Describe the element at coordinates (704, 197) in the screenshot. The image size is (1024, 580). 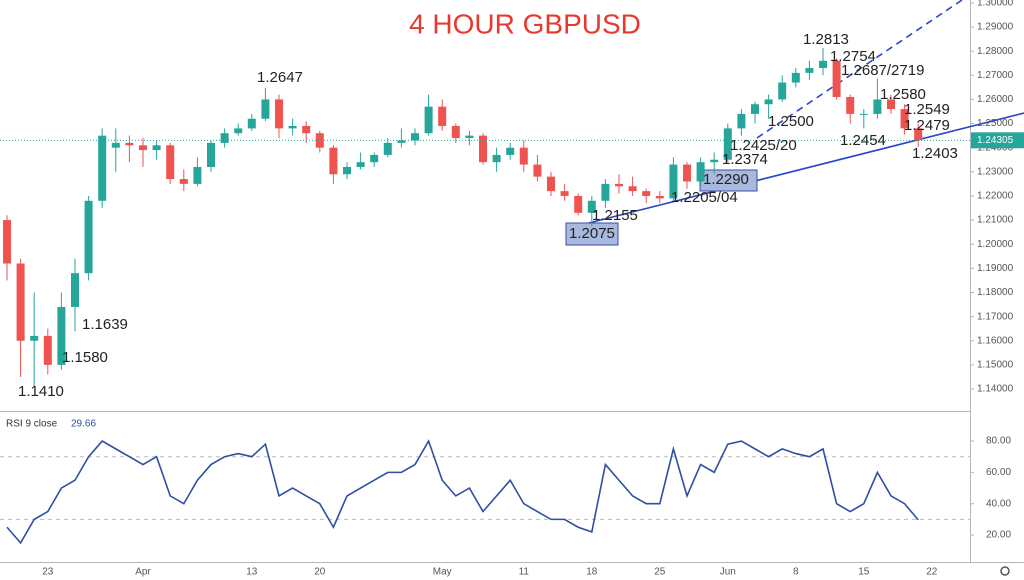
I see `annotation: 1.2205/04` at that location.